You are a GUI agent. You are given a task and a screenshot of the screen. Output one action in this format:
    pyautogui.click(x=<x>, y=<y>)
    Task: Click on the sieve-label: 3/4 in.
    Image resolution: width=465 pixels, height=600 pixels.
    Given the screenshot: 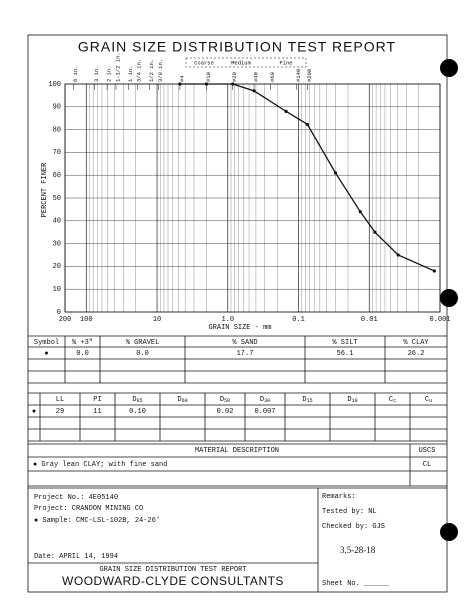 What is the action you would take?
    pyautogui.click(x=139, y=70)
    